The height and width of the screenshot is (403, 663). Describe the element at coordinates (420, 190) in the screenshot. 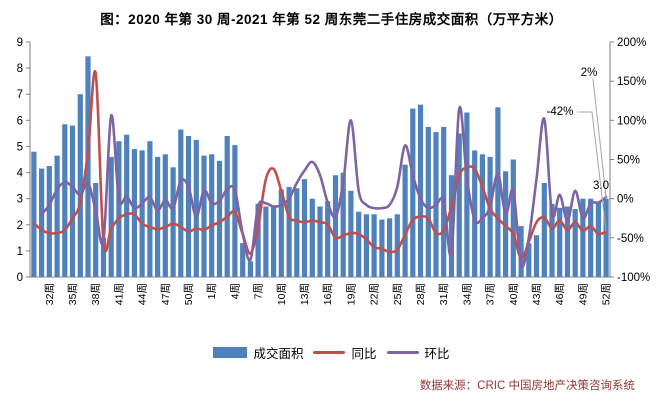

I see `bar-week-28周` at that location.